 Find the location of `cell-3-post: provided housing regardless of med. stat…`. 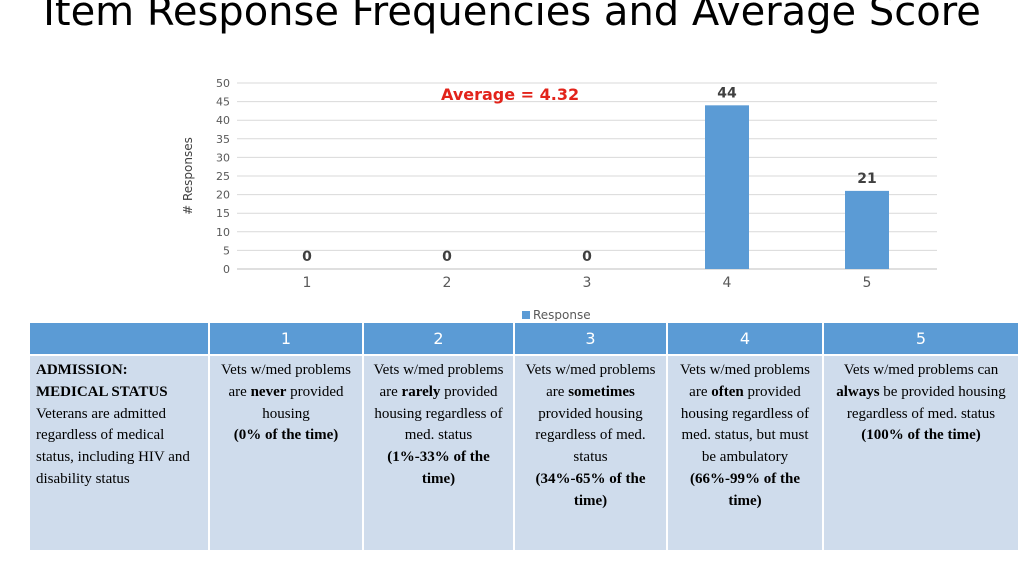

cell-3-post: provided housing regardless of med. stat… is located at coordinates (590, 435).